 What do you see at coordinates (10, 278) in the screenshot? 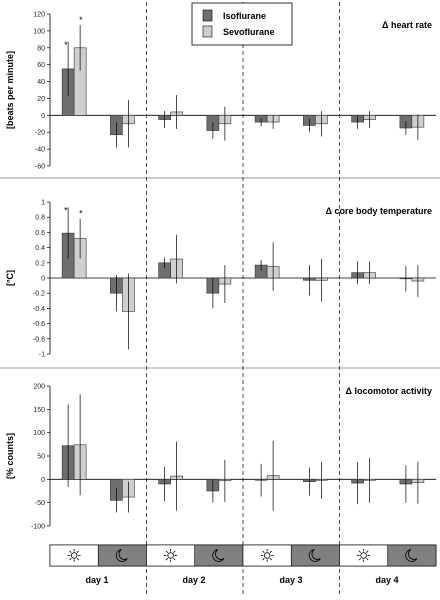
I see `y-axis-label: [°C]` at bounding box center [10, 278].